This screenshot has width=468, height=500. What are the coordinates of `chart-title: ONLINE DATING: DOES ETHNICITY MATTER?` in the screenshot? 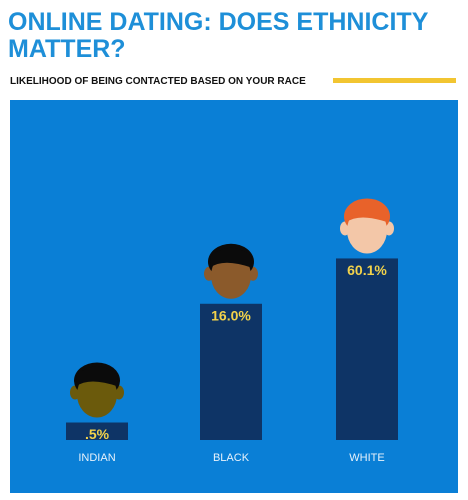 It's located at (218, 35).